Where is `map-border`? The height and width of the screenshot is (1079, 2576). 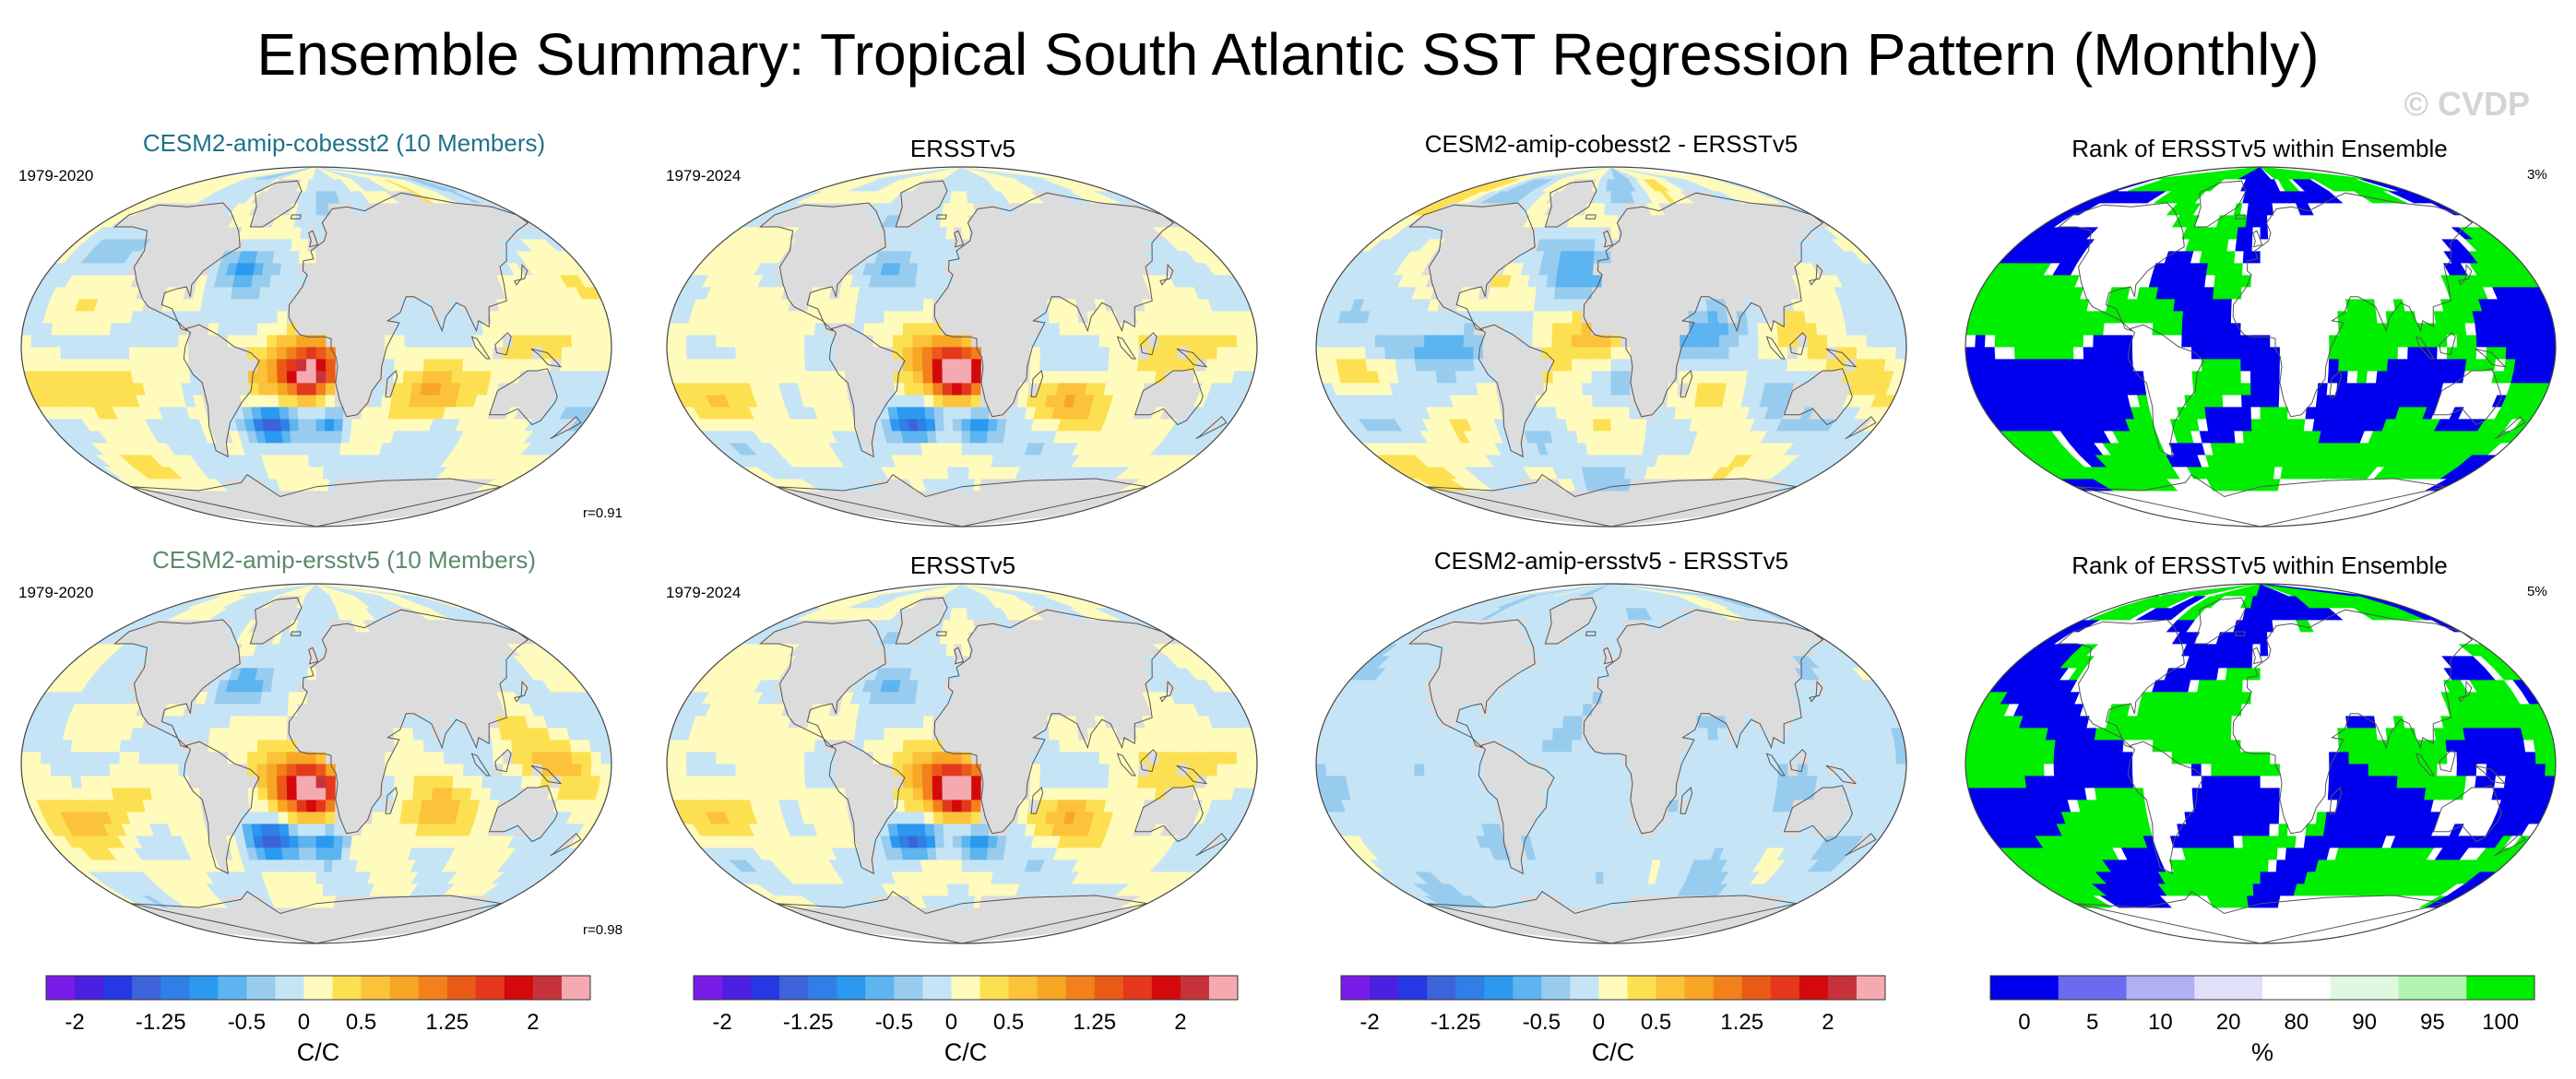 map-border is located at coordinates (316, 347).